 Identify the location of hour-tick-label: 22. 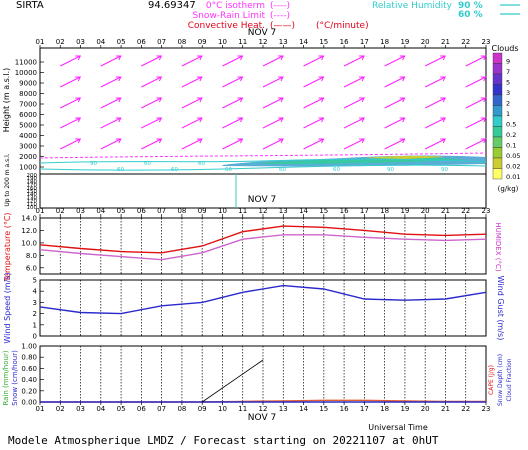
(465, 409).